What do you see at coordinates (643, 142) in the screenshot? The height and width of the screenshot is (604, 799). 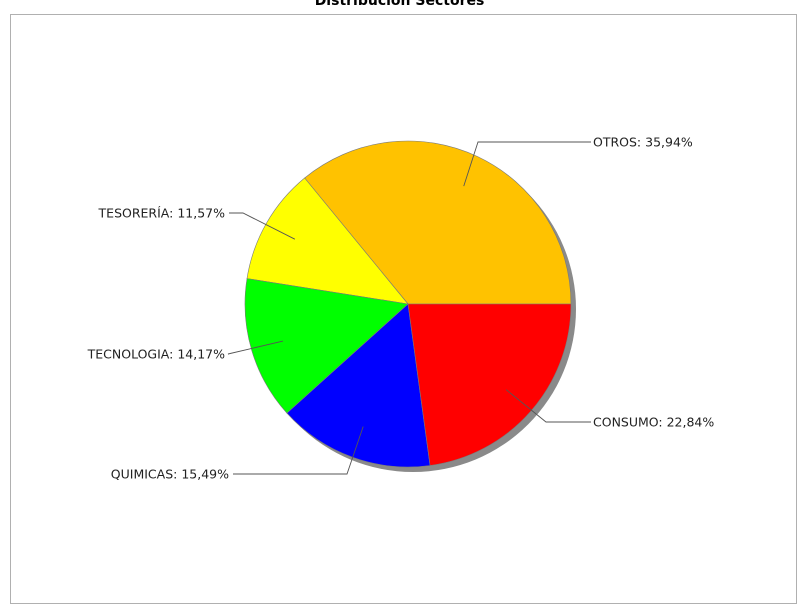 I see `slice-label-otros: OTROS: 35,94%` at bounding box center [643, 142].